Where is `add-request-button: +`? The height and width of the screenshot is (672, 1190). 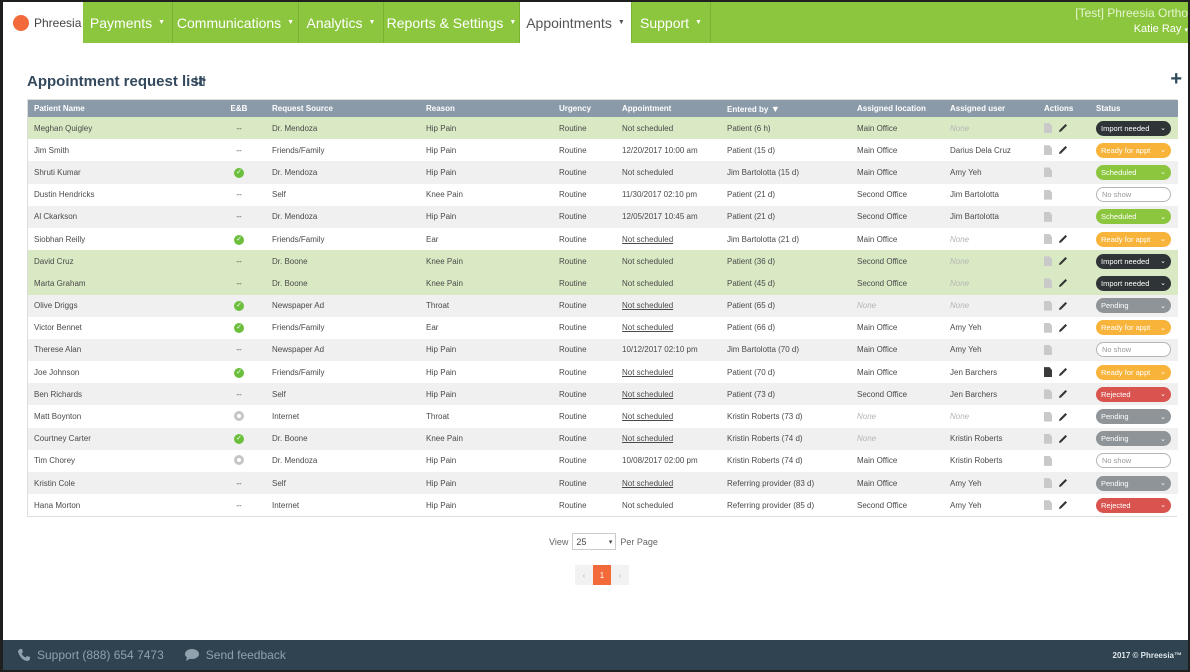 add-request-button: + is located at coordinates (1176, 79).